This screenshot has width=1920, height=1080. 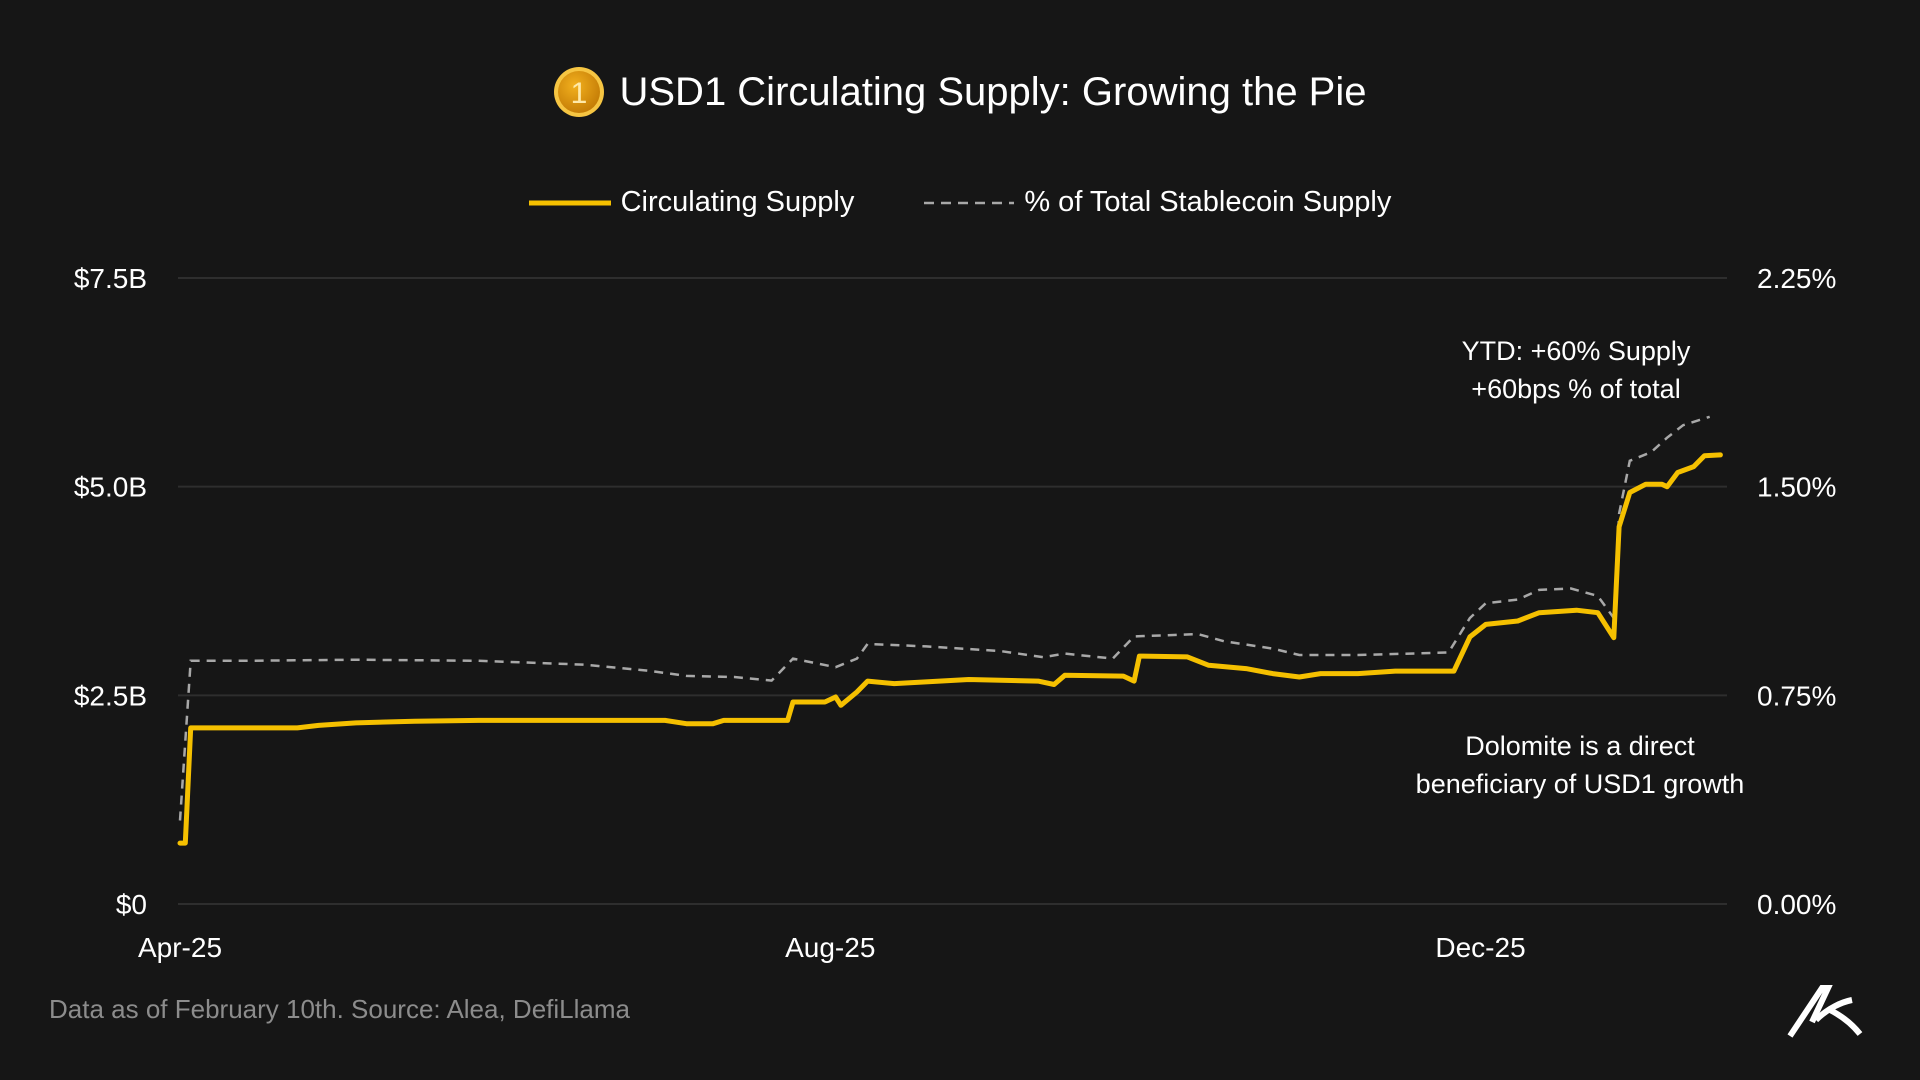 I want to click on title-text: USD1 Circulating Supply: Growing the Pie, so click(x=993, y=91).